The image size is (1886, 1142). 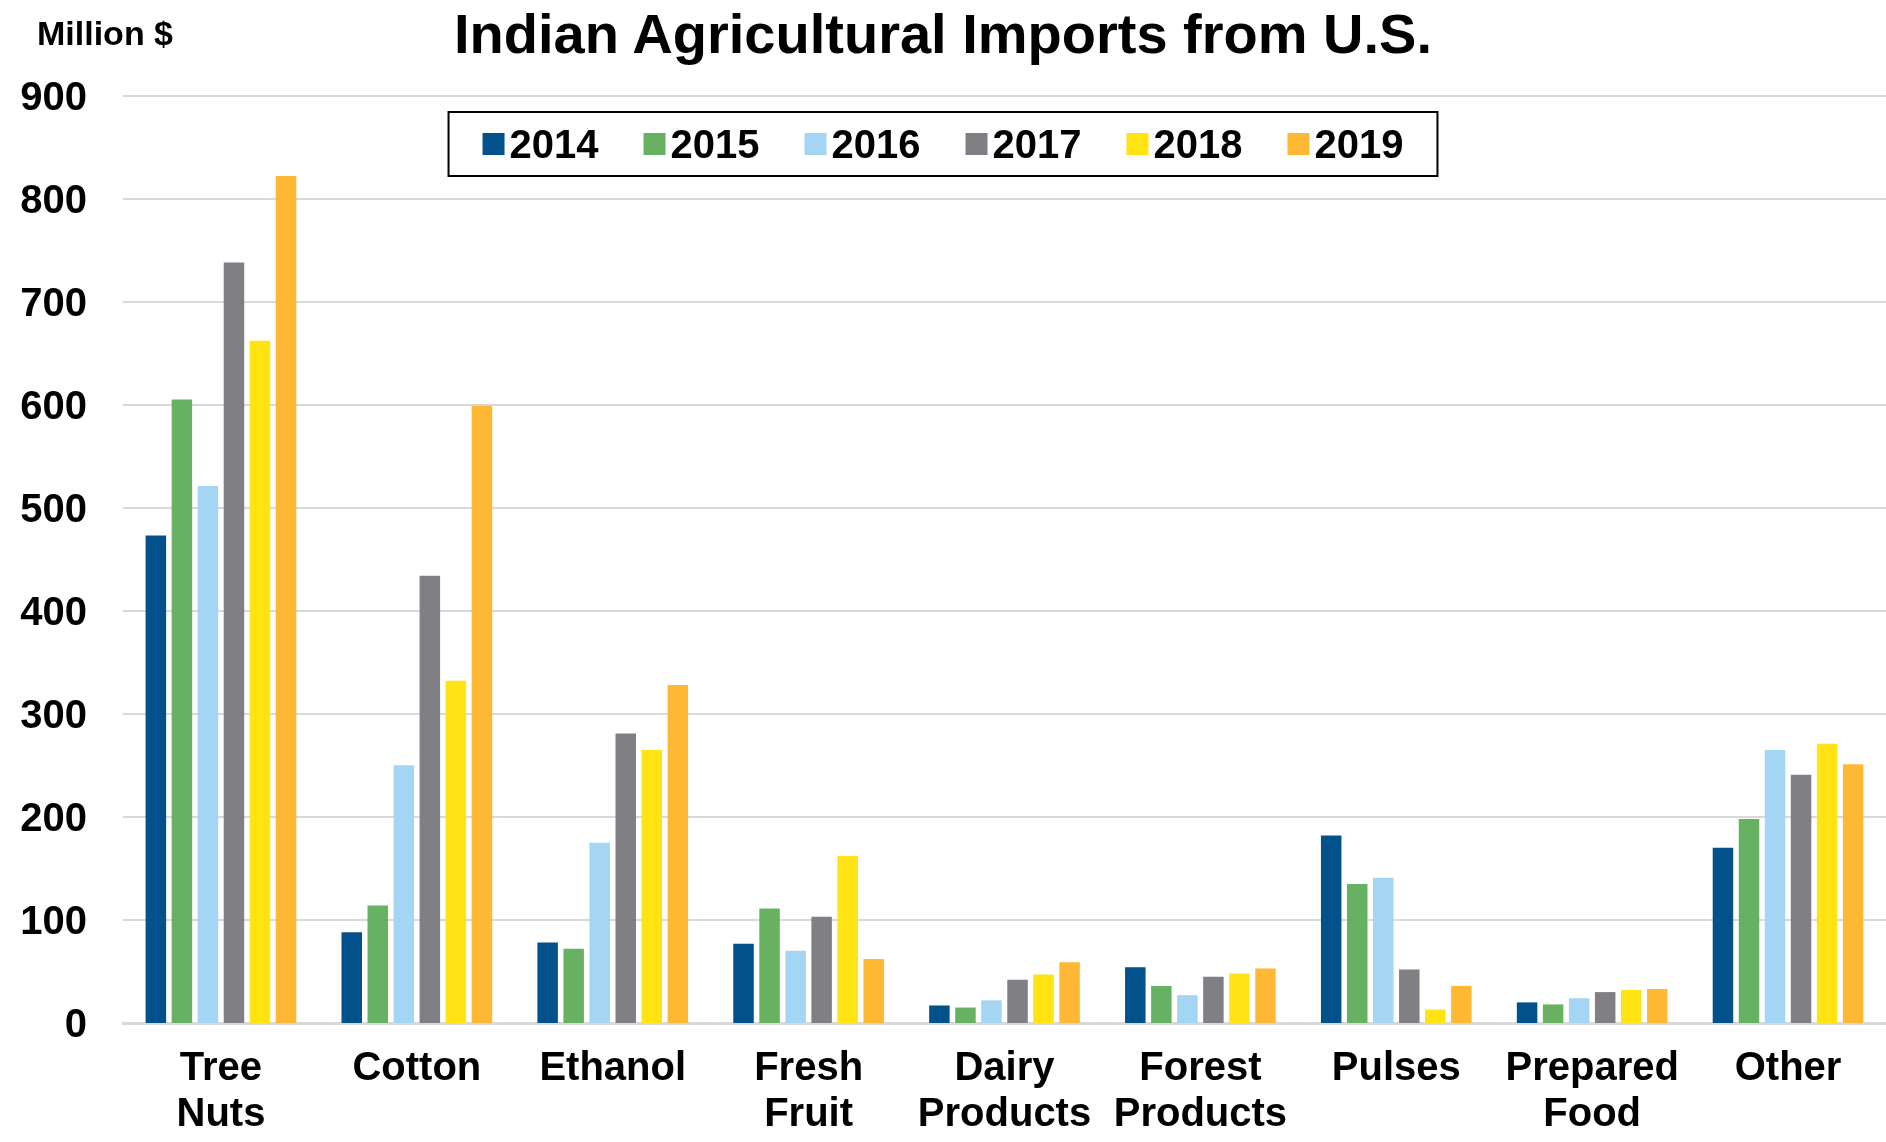 I want to click on y-tick-label: 0, so click(x=75, y=1023).